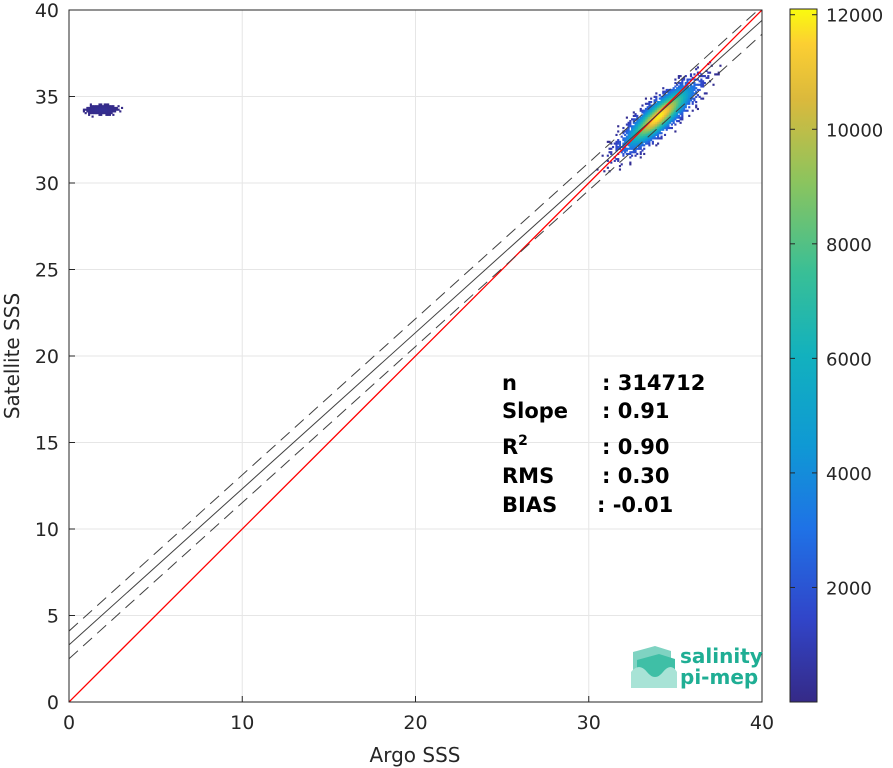 The image size is (893, 768). I want to click on y-tick-label: 35, so click(47, 98).